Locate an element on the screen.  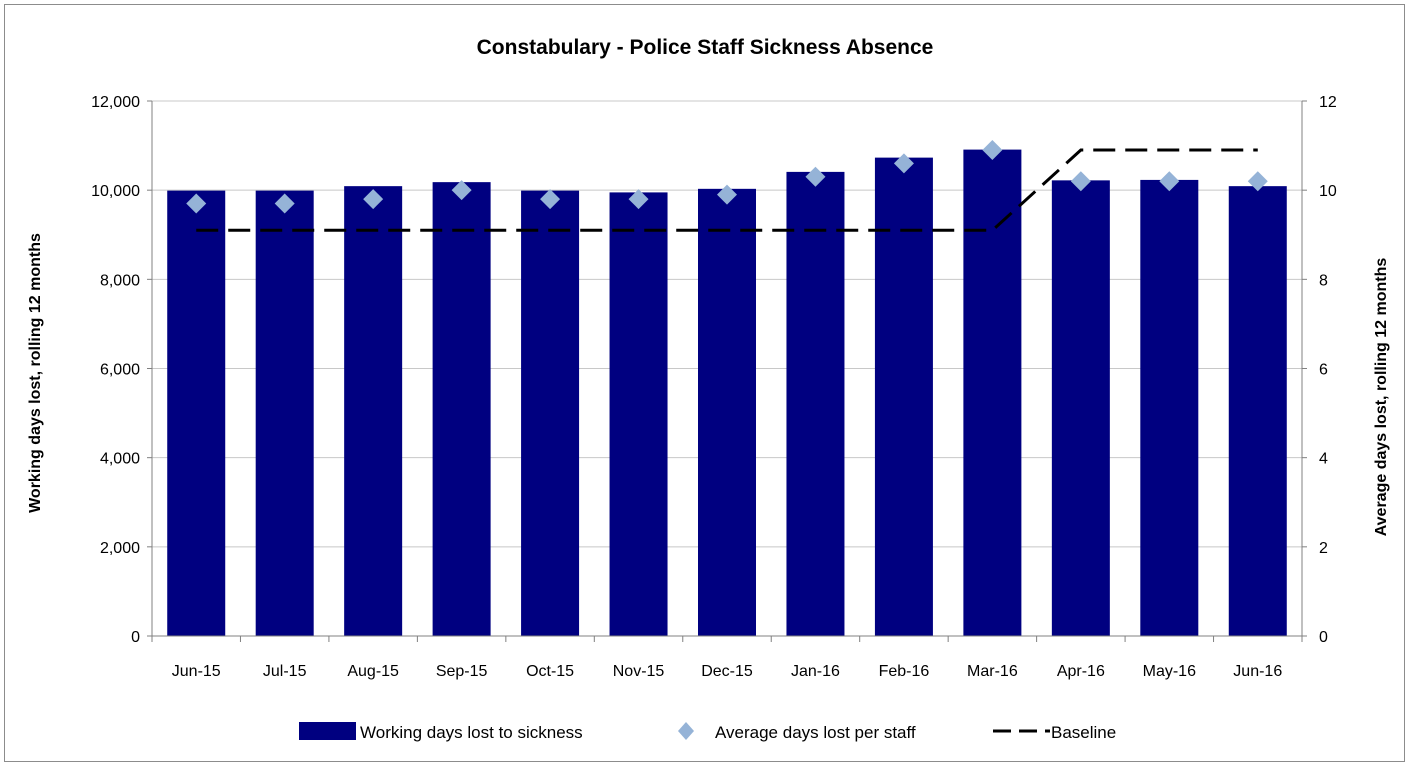
baseline-series is located at coordinates (727, 190).